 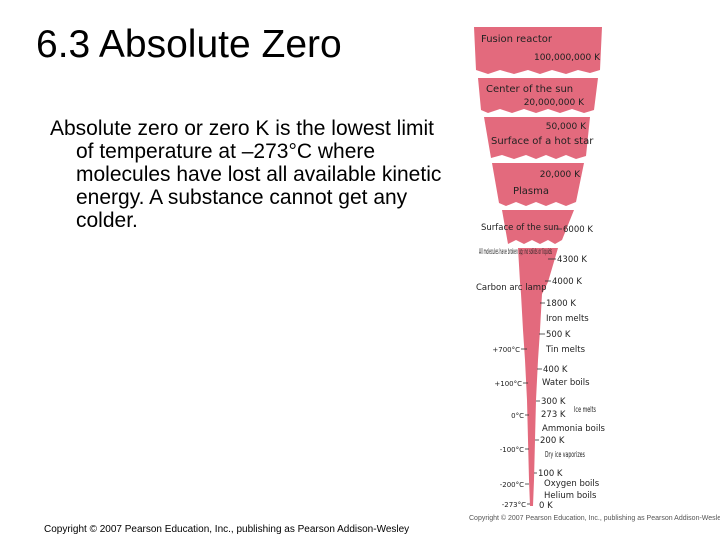 I want to click on value-273k: 273 K, so click(x=553, y=415).